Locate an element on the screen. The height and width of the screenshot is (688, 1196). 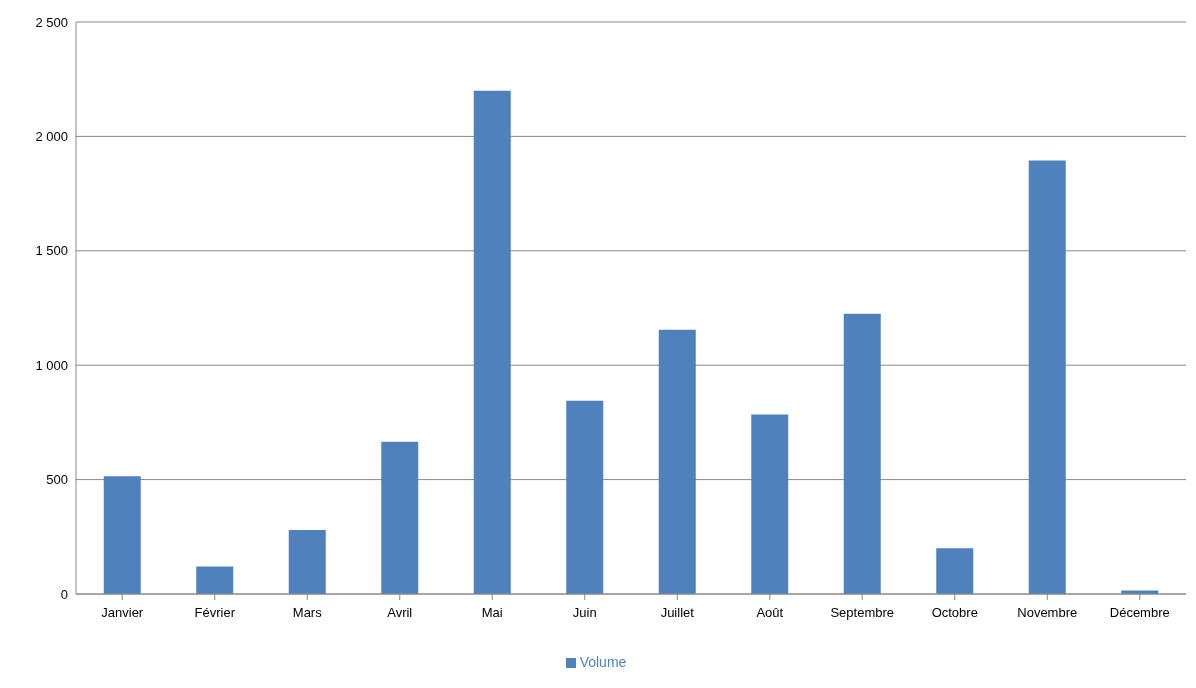
x-tick-label: Juillet is located at coordinates (677, 613).